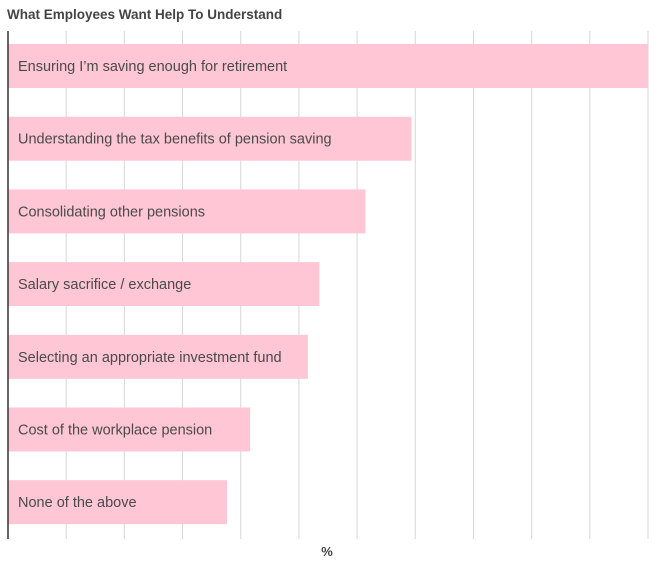 The image size is (658, 566). I want to click on x-axis-label: %, so click(327, 551).